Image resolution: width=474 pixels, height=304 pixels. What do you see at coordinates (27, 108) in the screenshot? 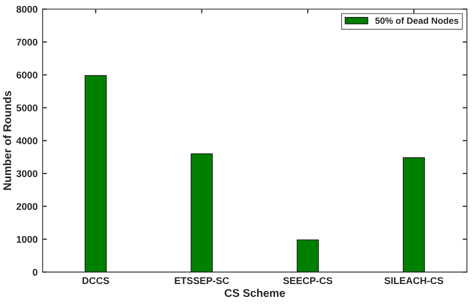
I see `y-tick-label: 5000` at bounding box center [27, 108].